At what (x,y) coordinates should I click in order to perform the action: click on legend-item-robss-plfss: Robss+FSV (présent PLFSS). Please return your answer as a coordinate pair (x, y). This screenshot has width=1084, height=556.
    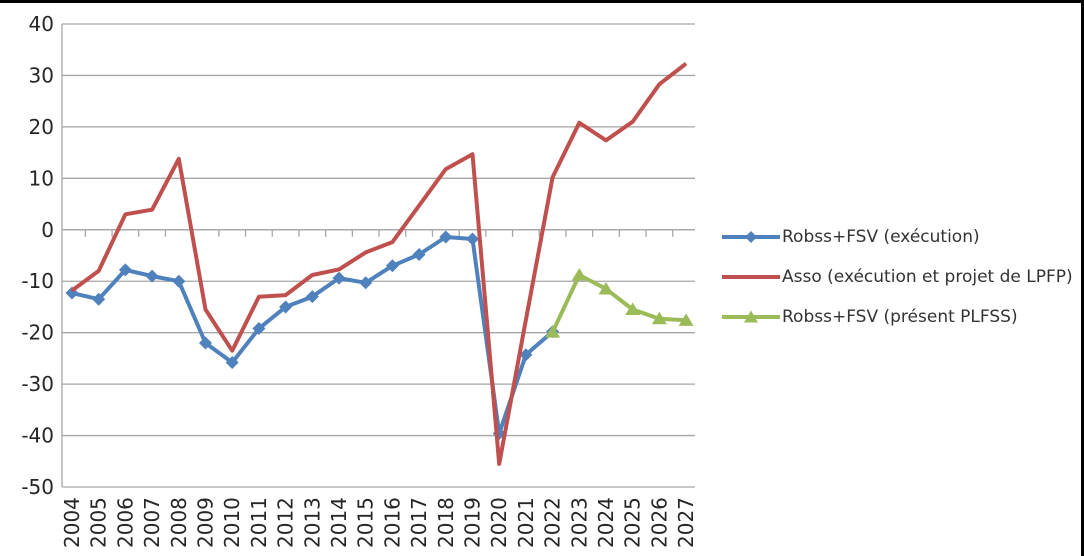
    Looking at the image, I should click on (897, 317).